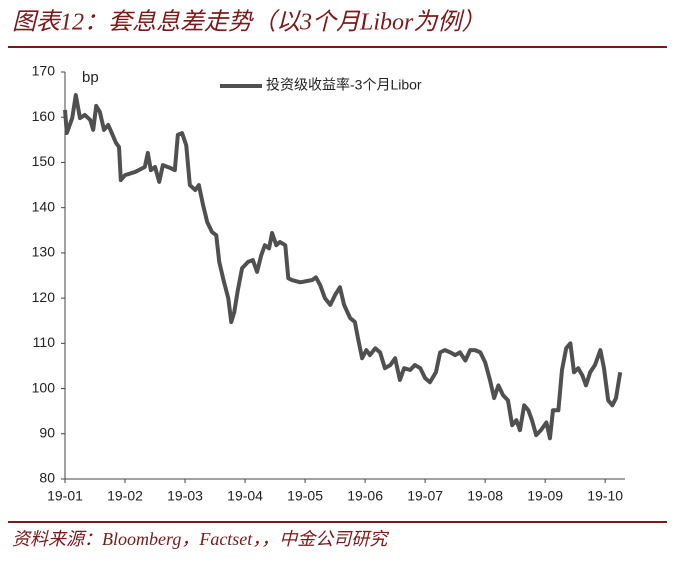 The width and height of the screenshot is (675, 564). What do you see at coordinates (545, 496) in the screenshot?
I see `x-tick-label: 19-09` at bounding box center [545, 496].